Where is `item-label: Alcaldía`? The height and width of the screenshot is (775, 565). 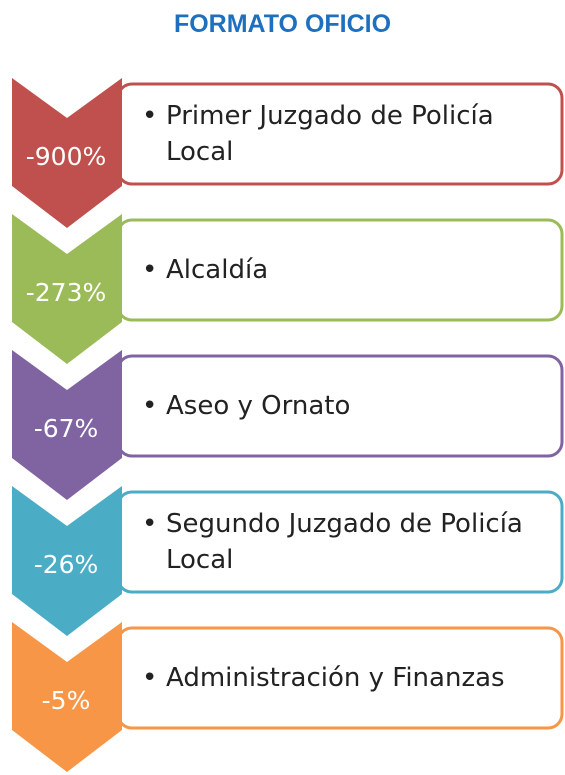 item-label: Alcaldía is located at coordinates (347, 270).